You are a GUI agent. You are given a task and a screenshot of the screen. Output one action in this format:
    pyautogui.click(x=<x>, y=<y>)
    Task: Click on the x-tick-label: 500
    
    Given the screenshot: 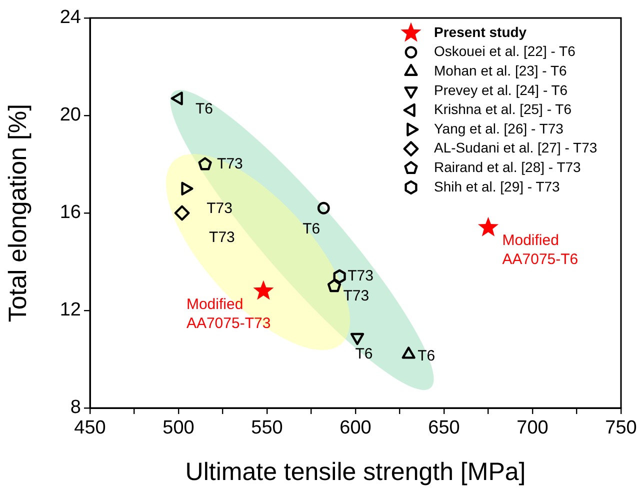 What is the action you would take?
    pyautogui.click(x=178, y=428)
    